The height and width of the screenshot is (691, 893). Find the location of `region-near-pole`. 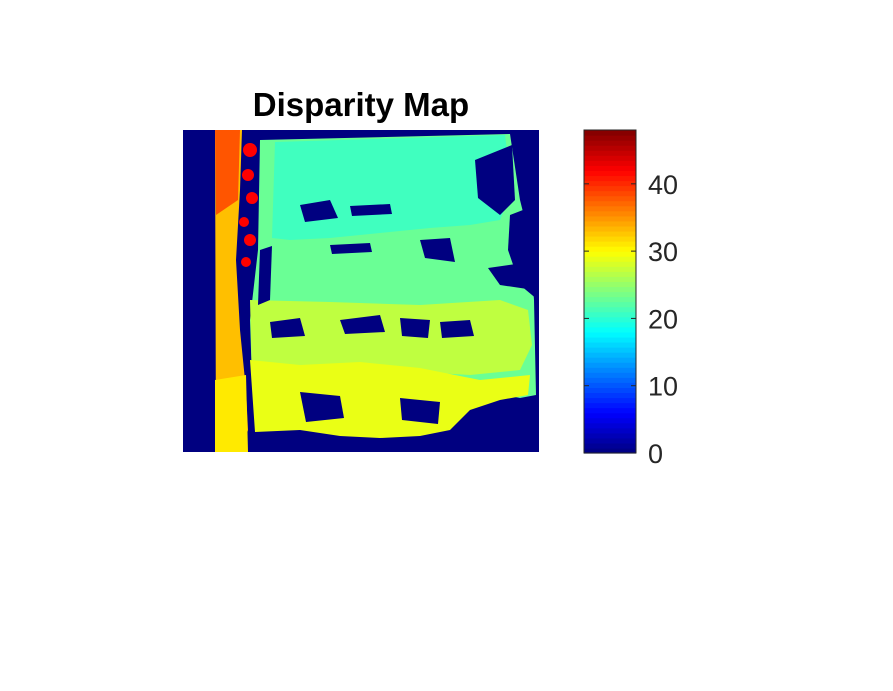

region-near-pole is located at coordinates (231, 291).